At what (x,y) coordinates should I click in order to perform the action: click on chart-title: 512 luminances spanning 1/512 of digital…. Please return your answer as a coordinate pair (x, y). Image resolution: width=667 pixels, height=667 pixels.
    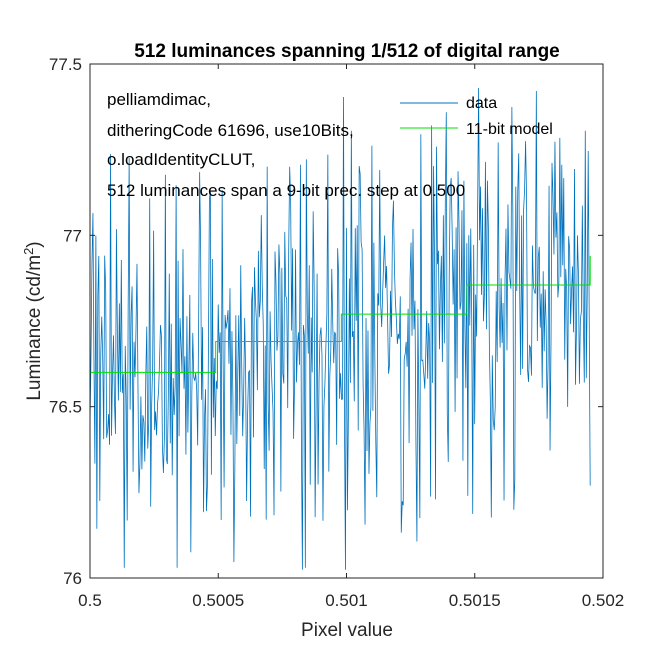
    Looking at the image, I should click on (347, 51).